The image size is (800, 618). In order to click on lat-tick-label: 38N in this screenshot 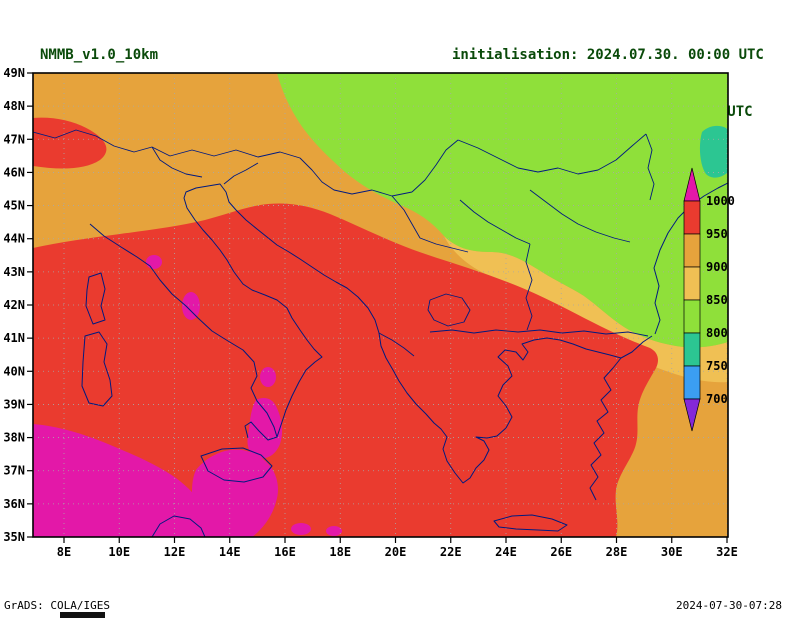, I will do `click(14, 438)`.